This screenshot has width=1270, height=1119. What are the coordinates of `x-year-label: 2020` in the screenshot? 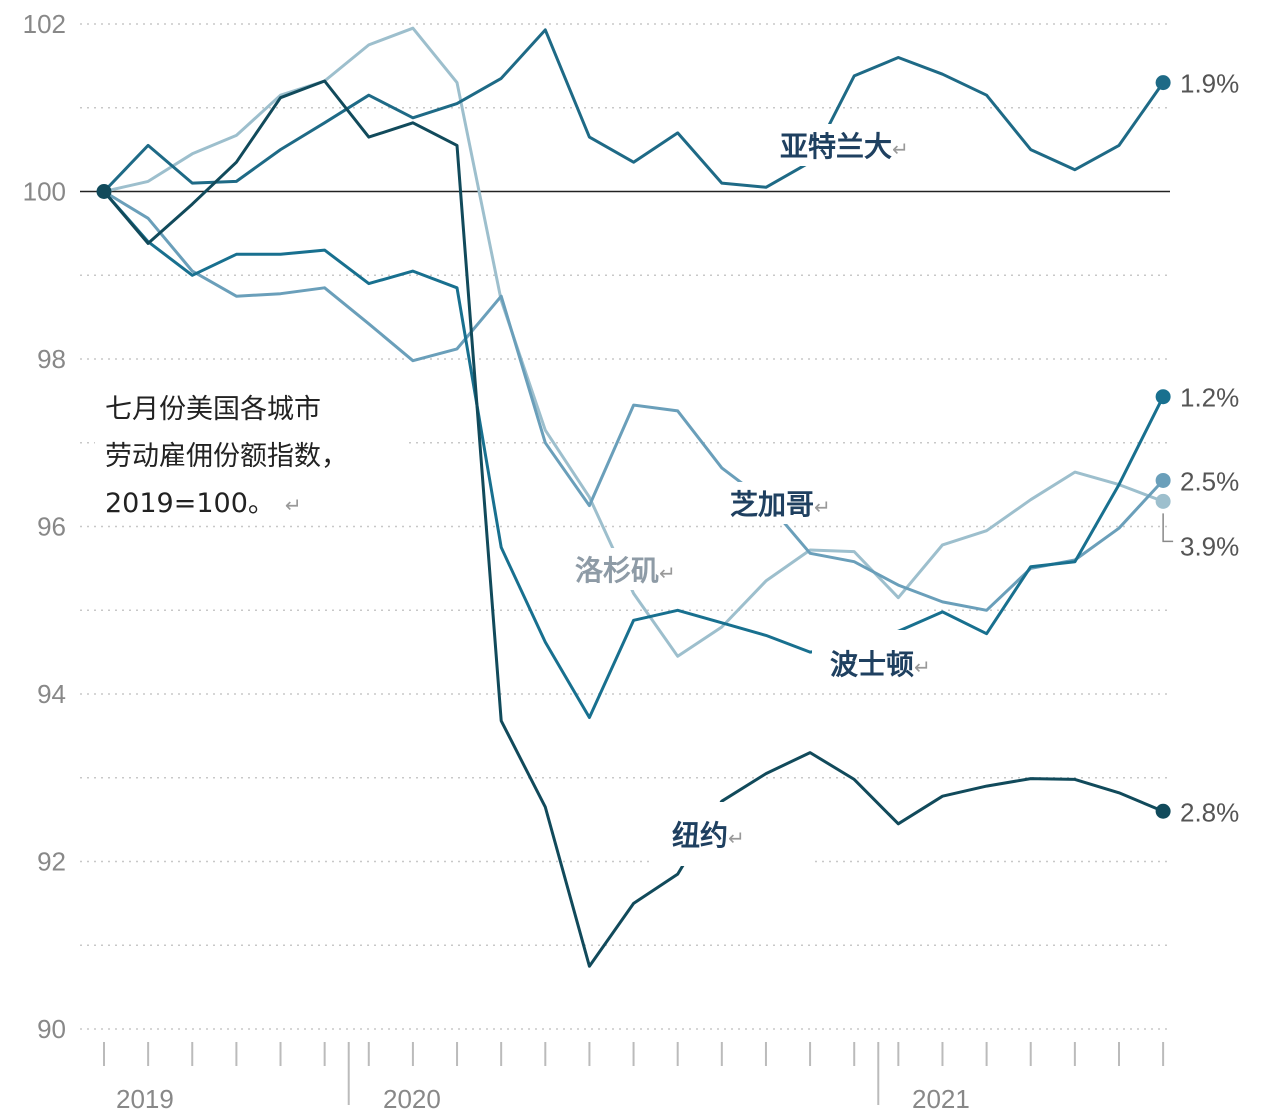 It's located at (412, 1099).